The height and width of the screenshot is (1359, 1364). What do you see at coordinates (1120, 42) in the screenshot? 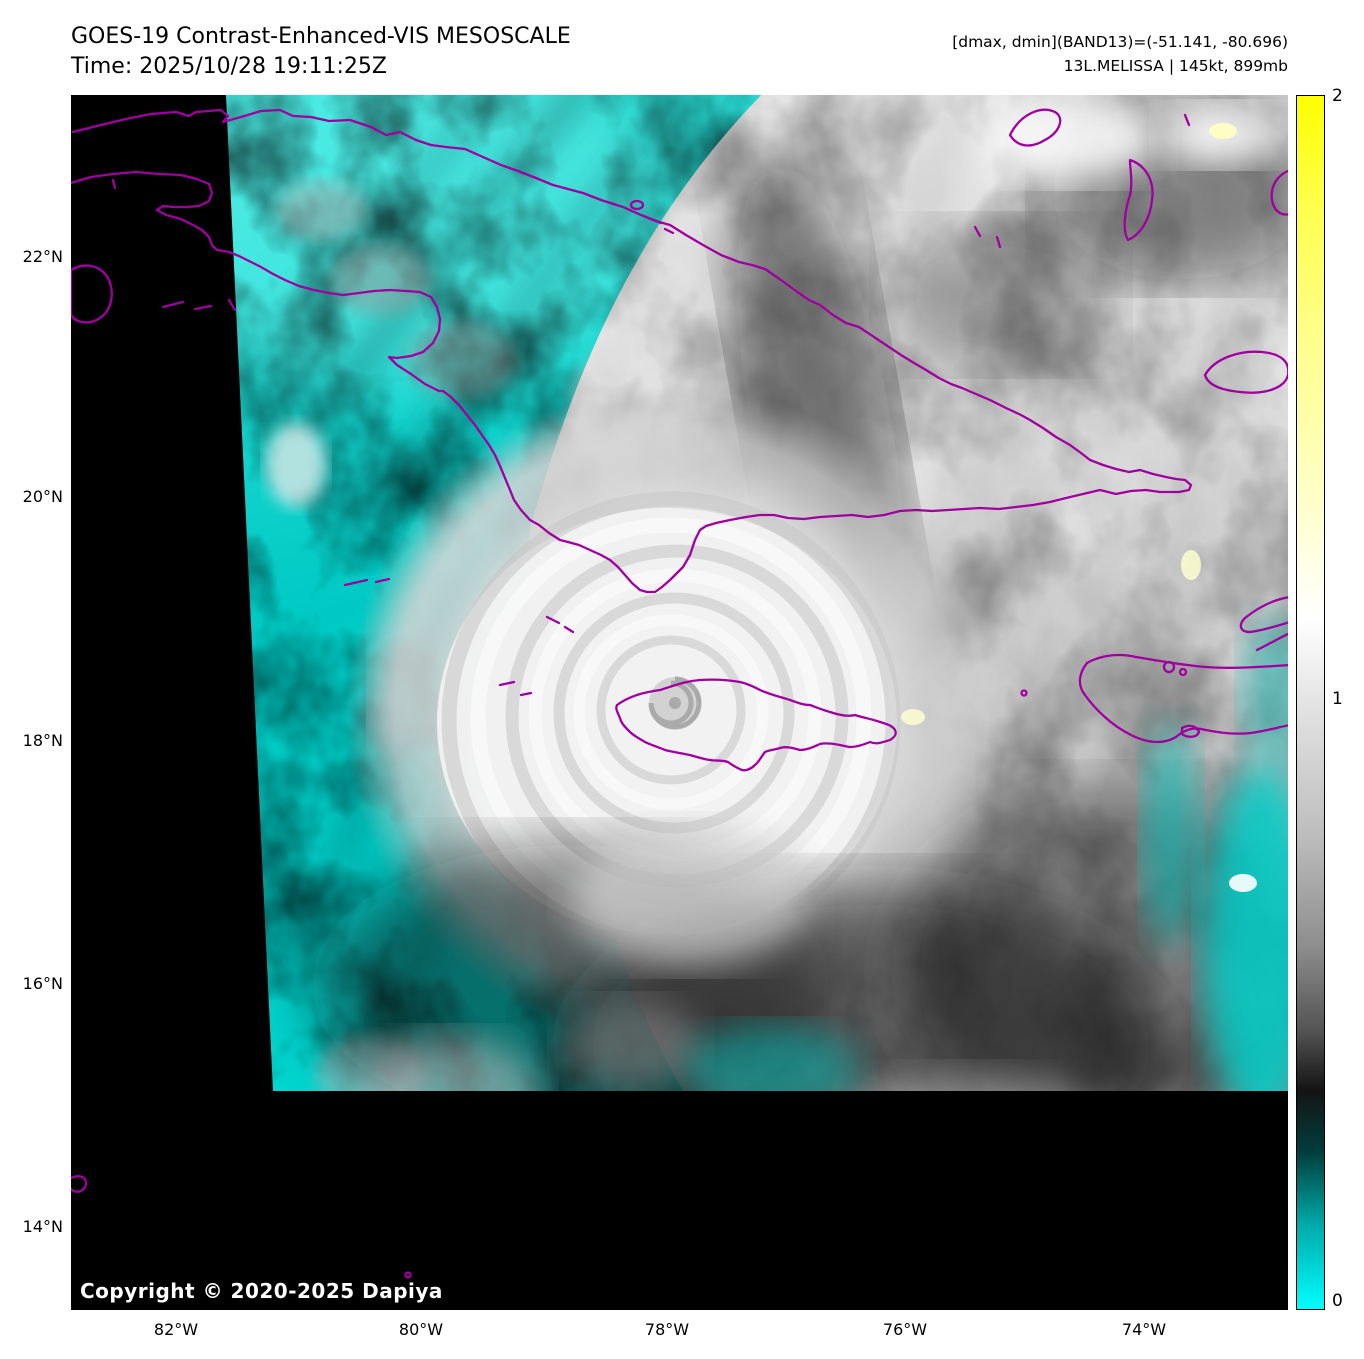
I see `band13-range: [dmax, dmin](BAND13)=(-51.141, -80.696)` at bounding box center [1120, 42].